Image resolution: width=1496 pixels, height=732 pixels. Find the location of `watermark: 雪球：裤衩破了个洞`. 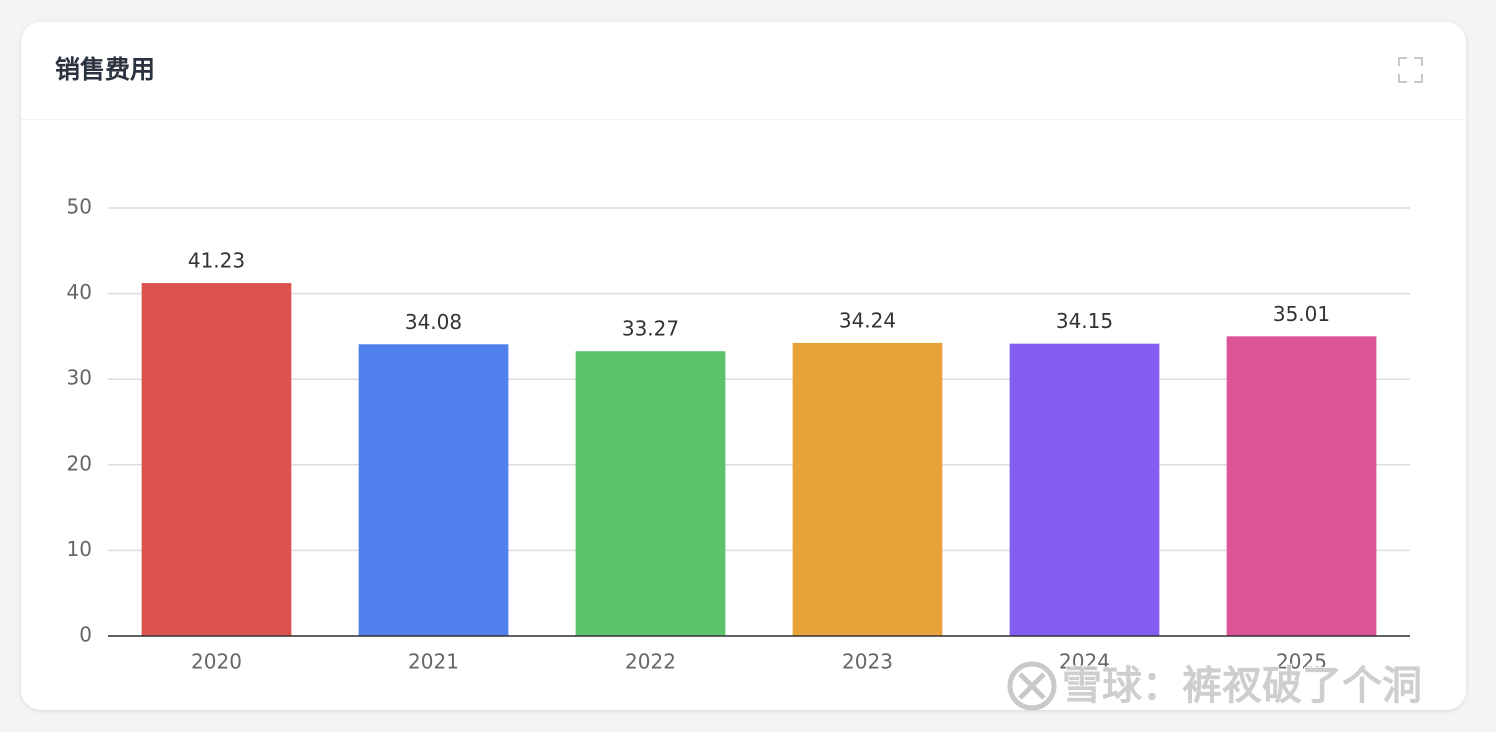

watermark: 雪球：裤衩破了个洞 is located at coordinates (1242, 686).